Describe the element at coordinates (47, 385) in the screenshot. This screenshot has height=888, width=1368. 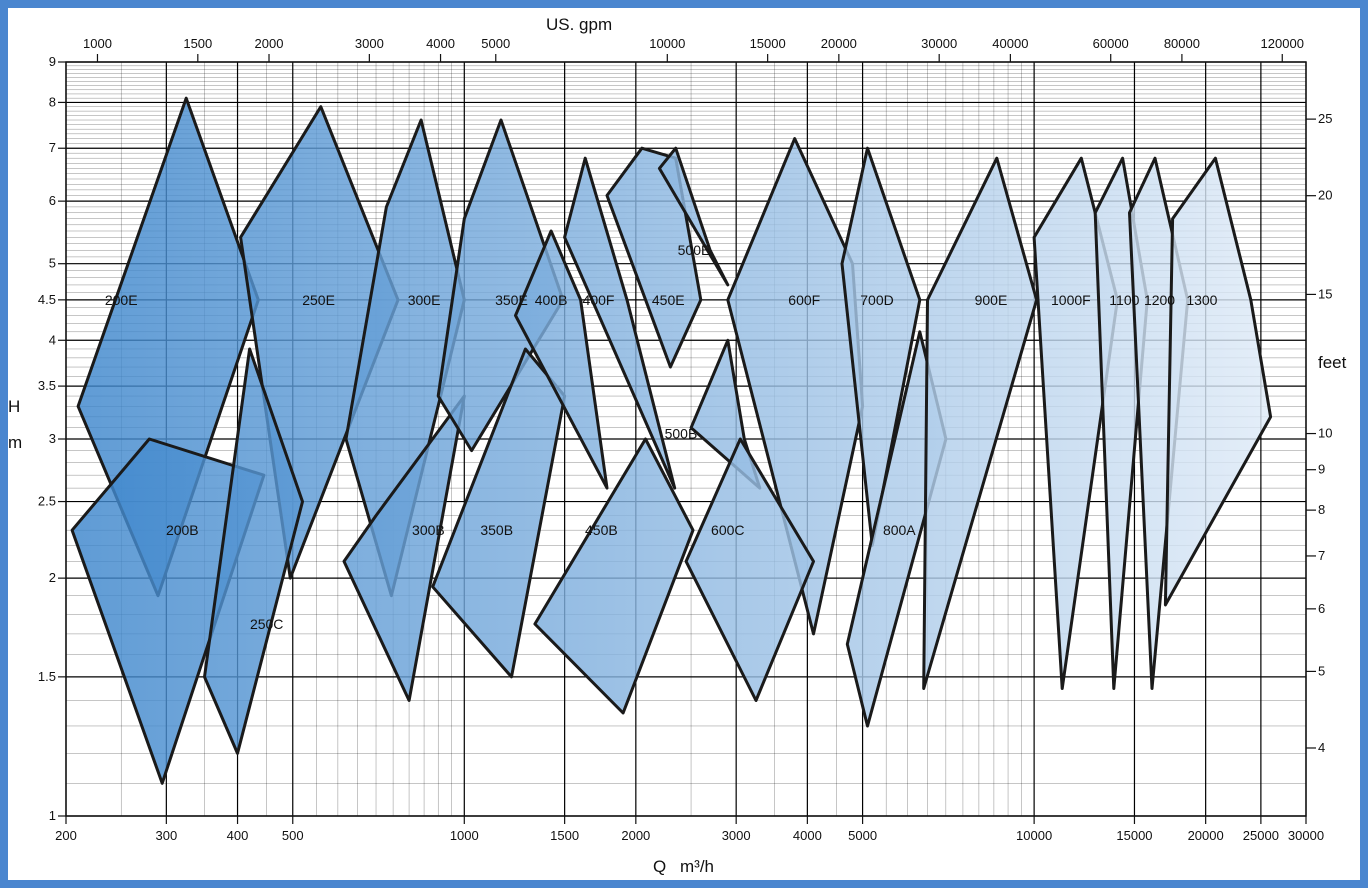
I see `y-tick-label: 3.5` at that location.